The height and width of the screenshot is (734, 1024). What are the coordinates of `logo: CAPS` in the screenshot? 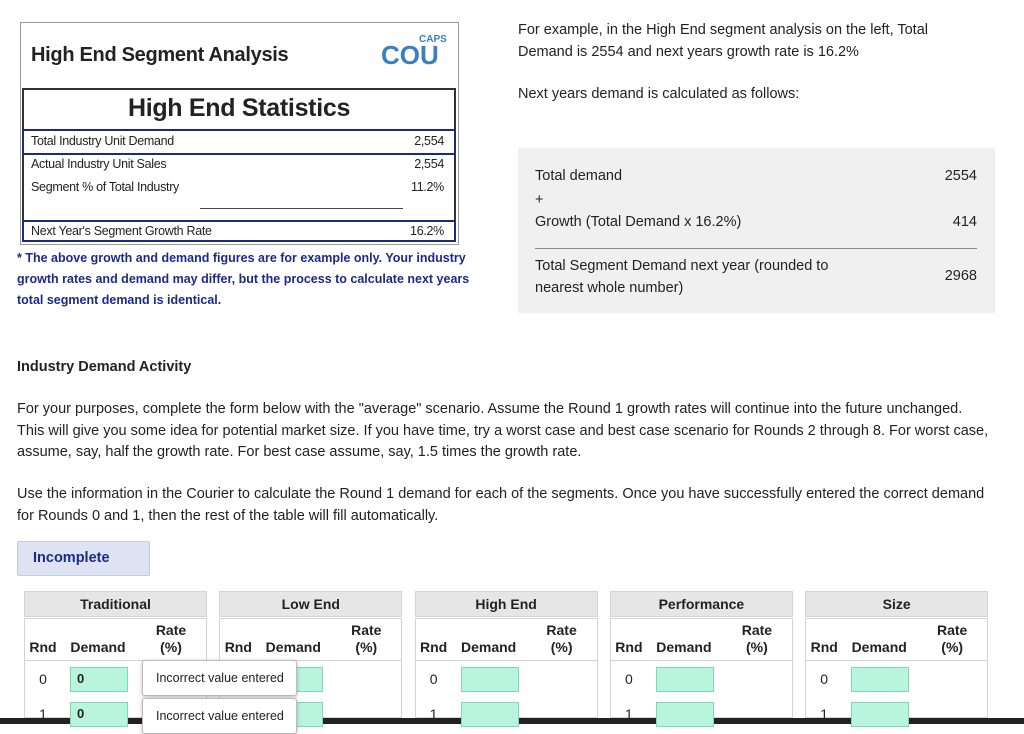 It's located at (433, 39).